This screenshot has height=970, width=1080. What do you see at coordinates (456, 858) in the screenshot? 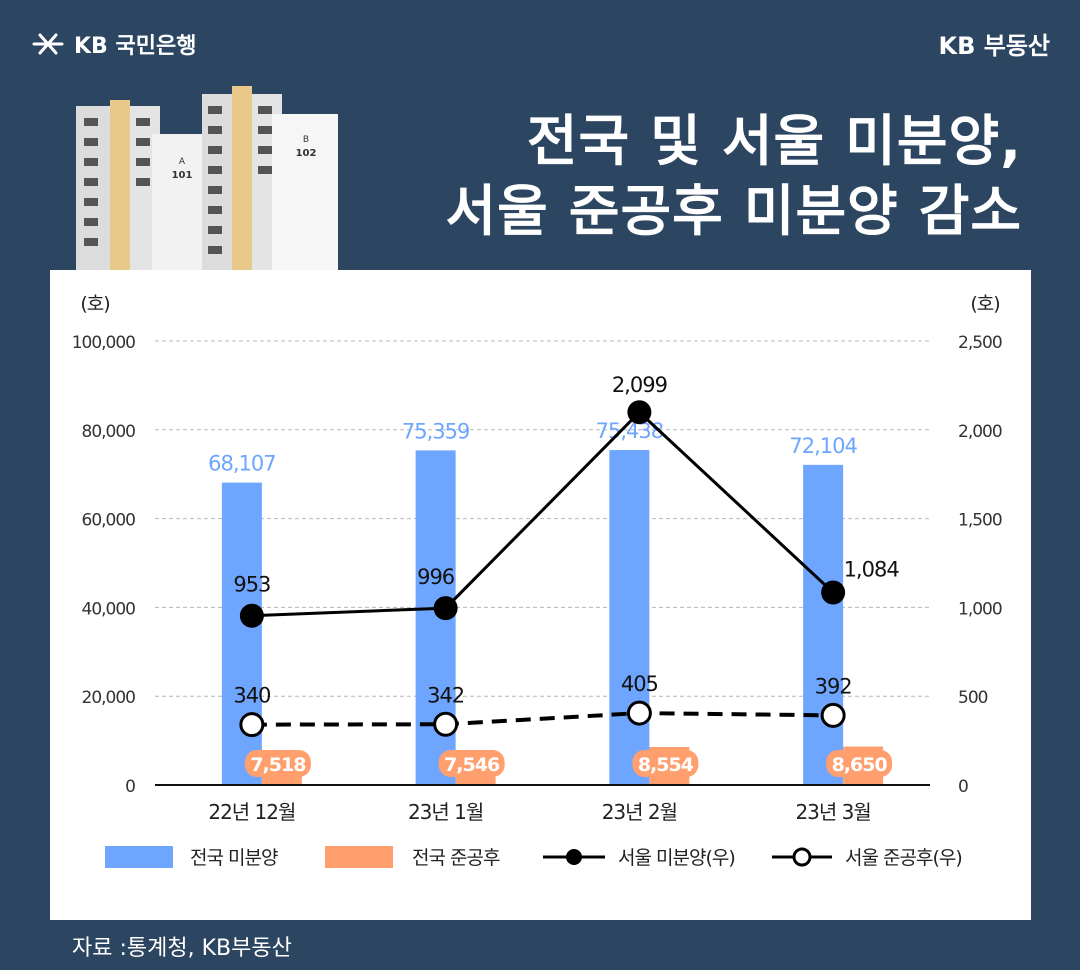
I see `legend-label-national-after: 전국 준공후` at bounding box center [456, 858].